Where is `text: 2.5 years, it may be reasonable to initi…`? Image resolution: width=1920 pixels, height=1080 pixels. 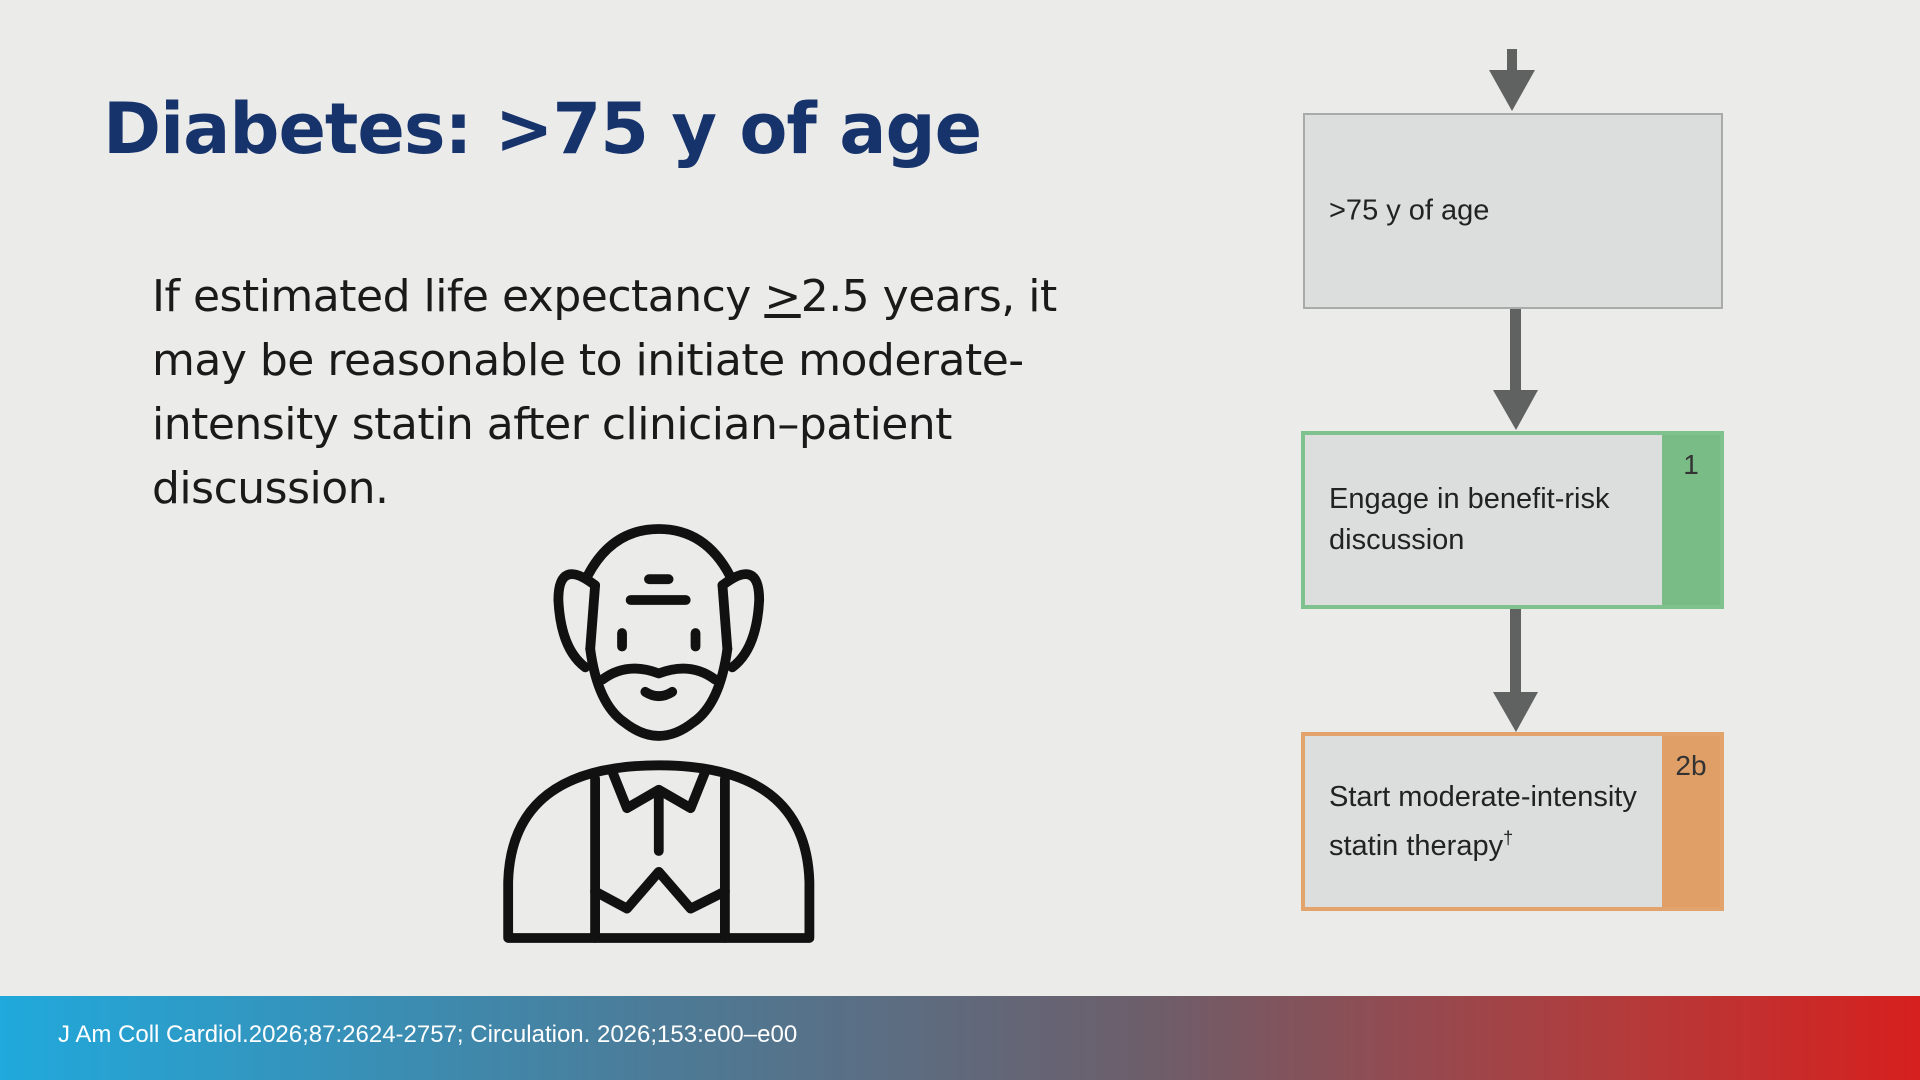
text: 2.5 years, it may be reasonable to initi… is located at coordinates (604, 392).